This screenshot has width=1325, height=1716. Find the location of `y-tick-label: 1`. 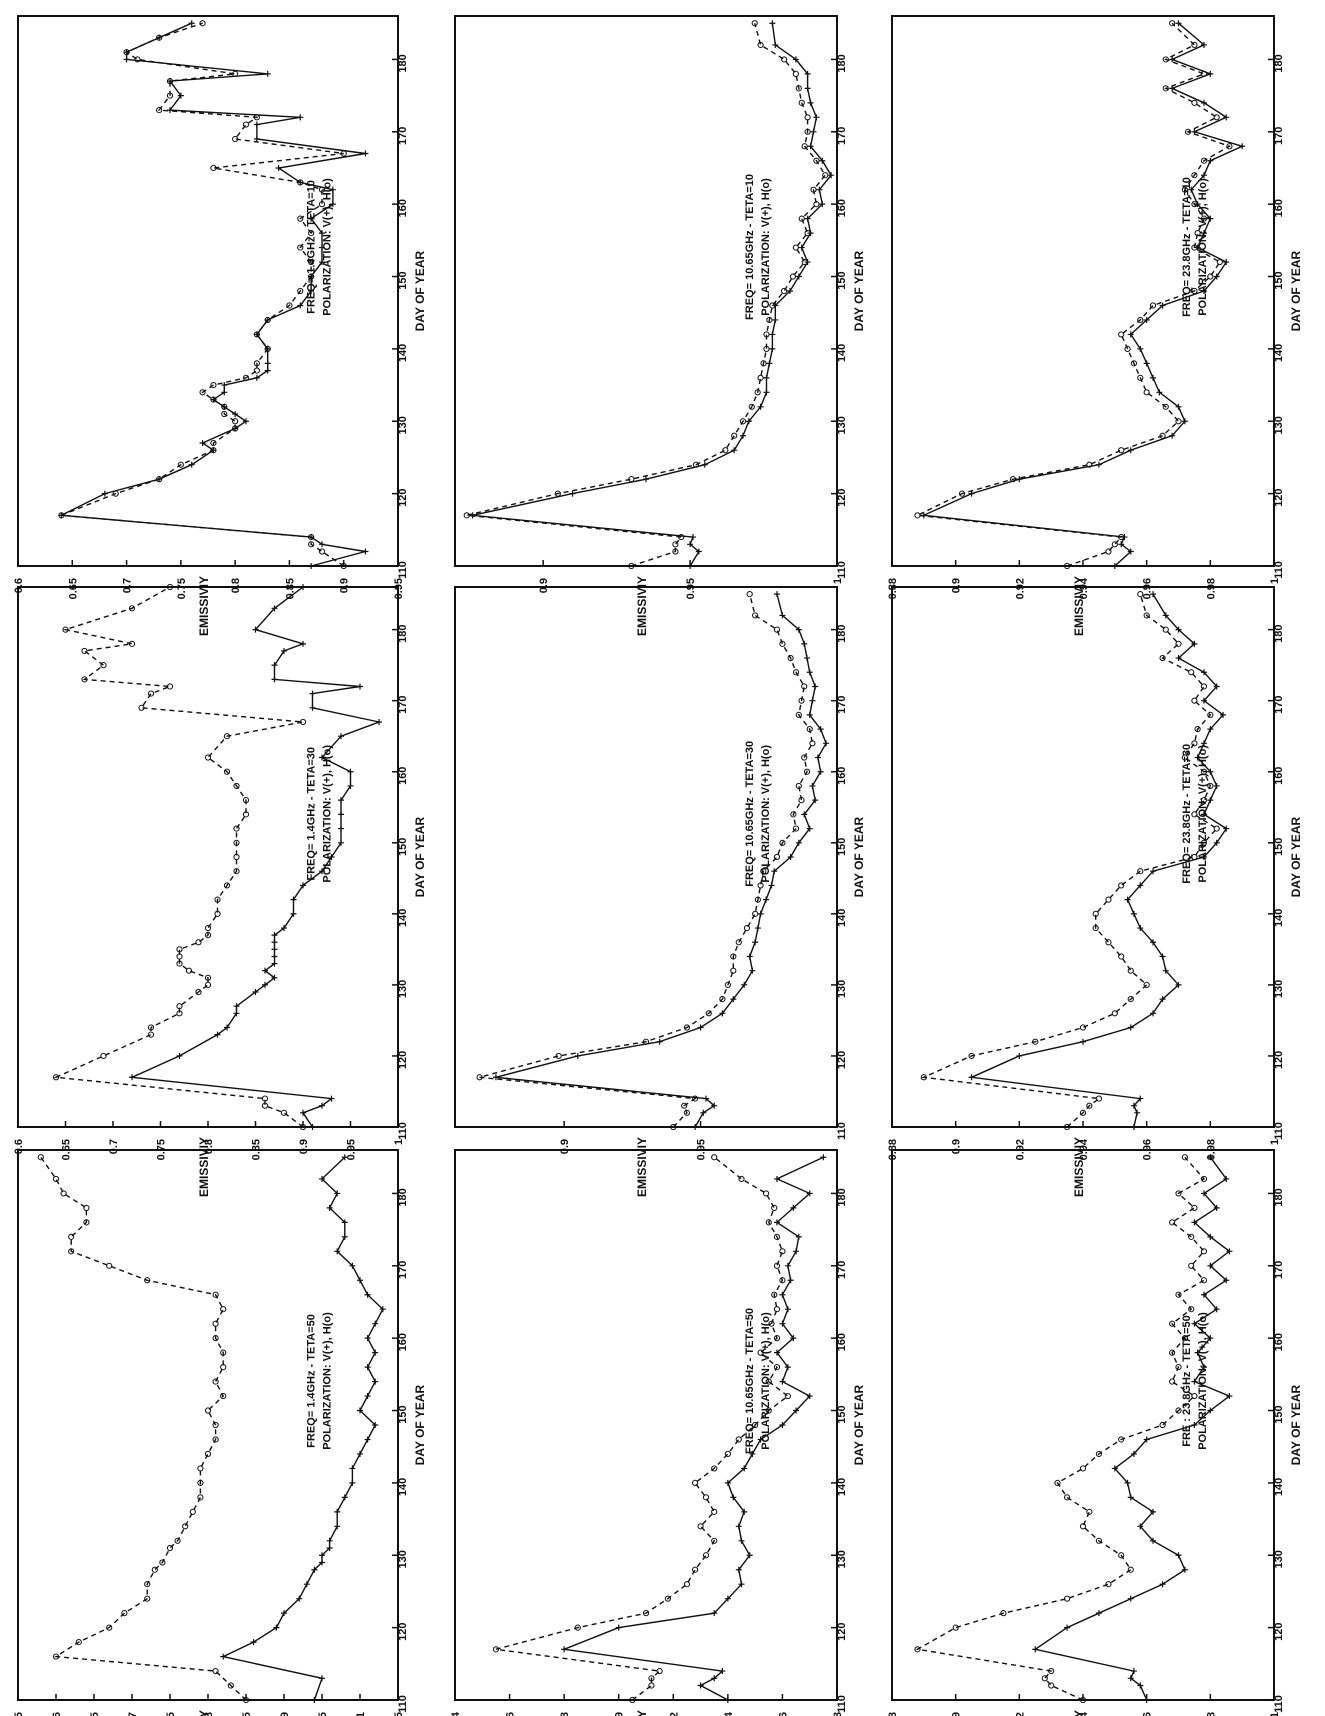

y-tick-label: 1 is located at coordinates (1275, 581).